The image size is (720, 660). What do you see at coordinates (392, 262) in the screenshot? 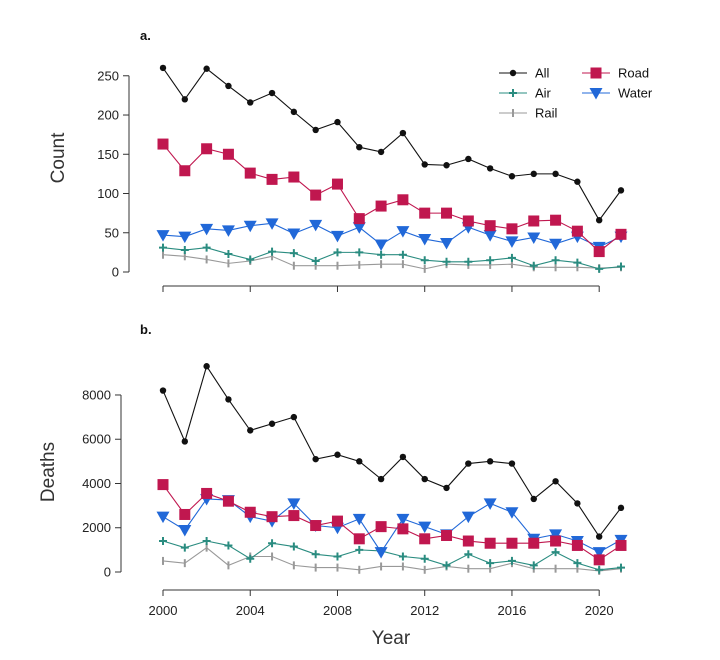
I see `panel-a-line-rail` at bounding box center [392, 262].